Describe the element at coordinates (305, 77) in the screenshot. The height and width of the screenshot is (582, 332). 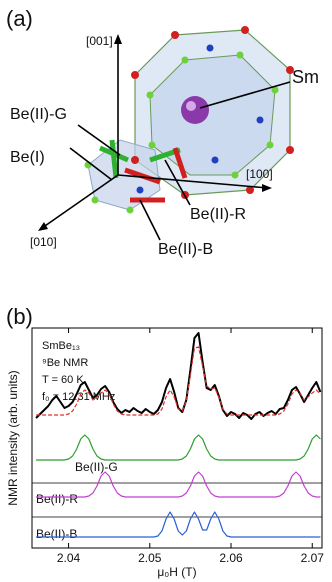
I see `atom-label: Sm` at that location.